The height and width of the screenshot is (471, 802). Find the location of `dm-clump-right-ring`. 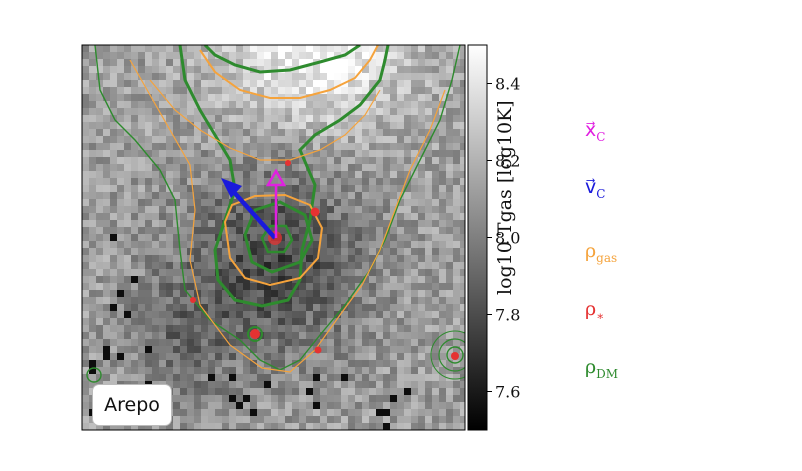

dm-clump-right-ring is located at coordinates (447, 355).